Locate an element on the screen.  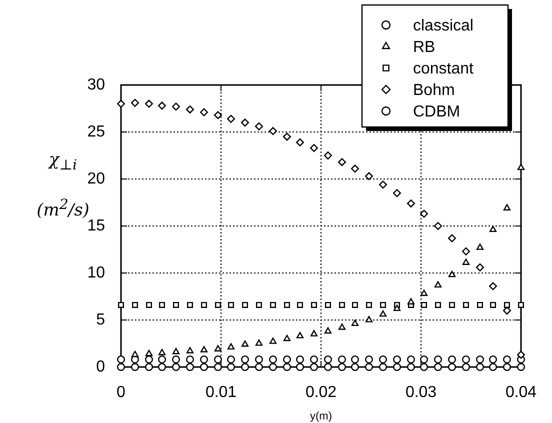
x-tick-label: 0 is located at coordinates (121, 393).